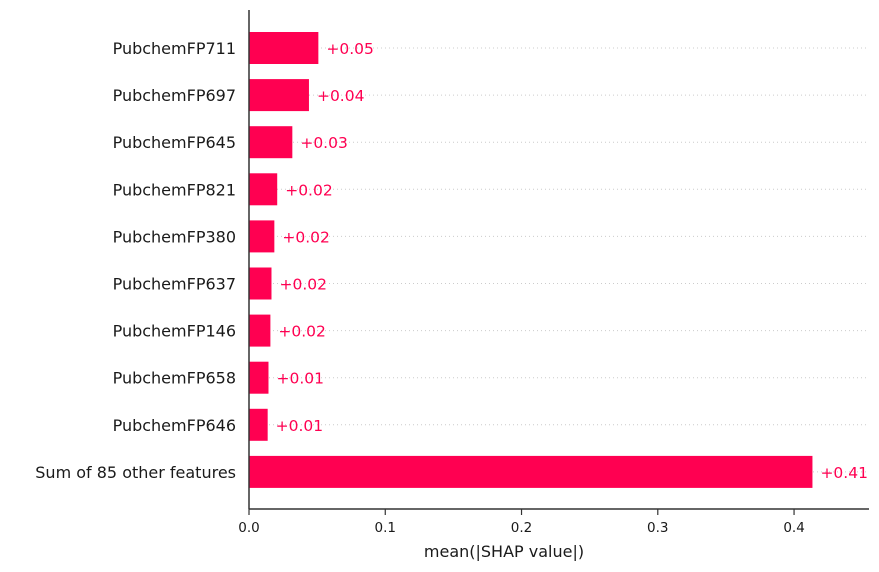 The height and width of the screenshot is (572, 879). What do you see at coordinates (174, 284) in the screenshot?
I see `category-label: PubchemFP637` at bounding box center [174, 284].